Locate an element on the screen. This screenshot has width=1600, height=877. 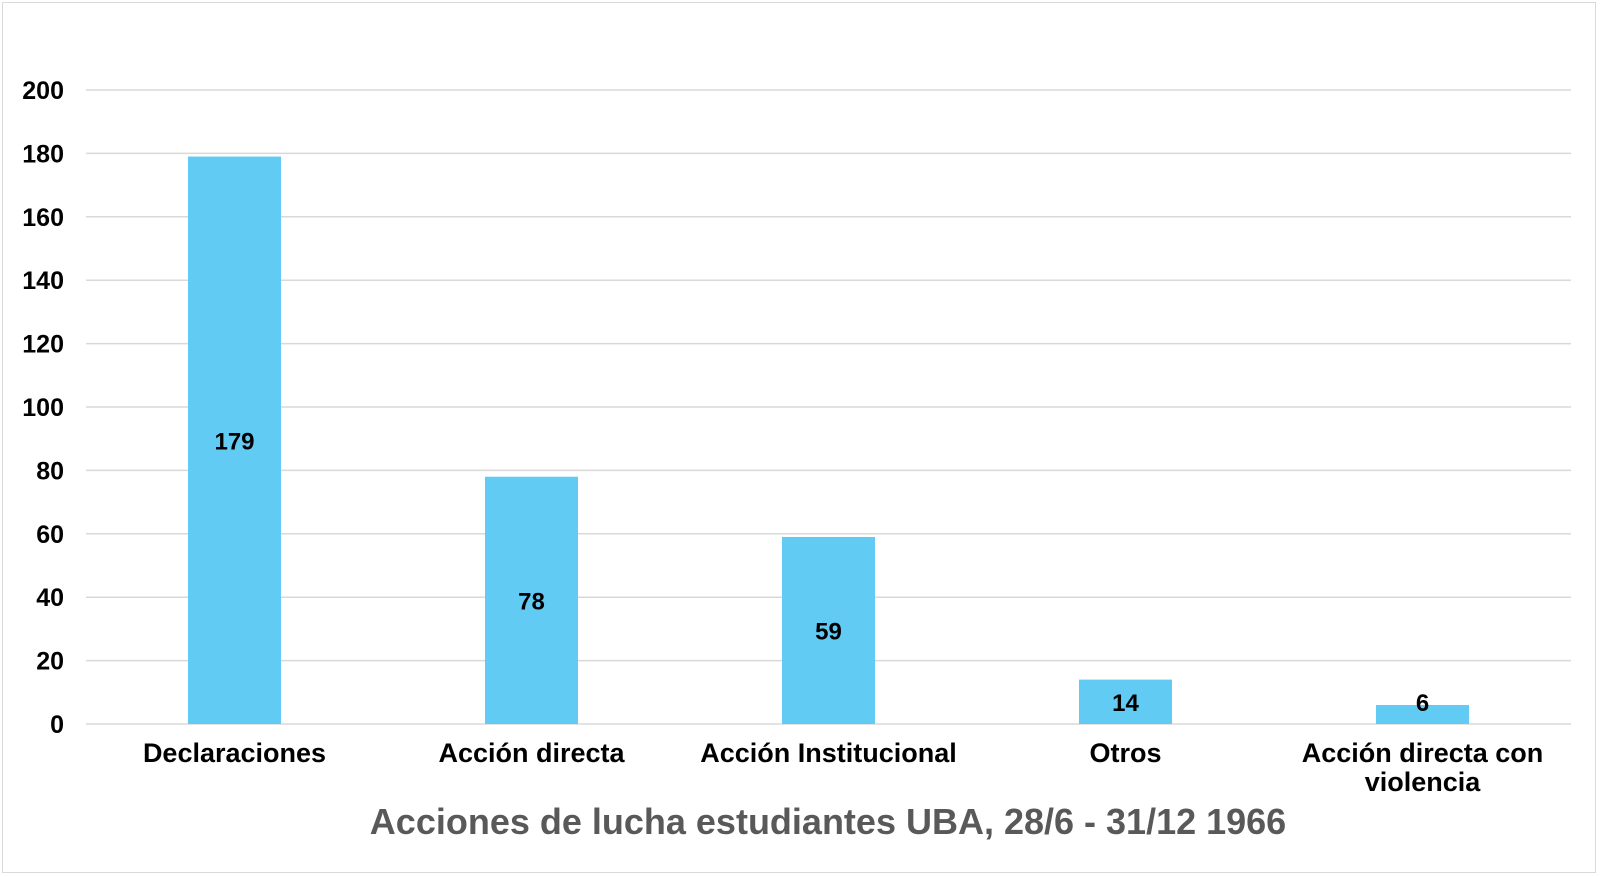
y-tick-label: 80 is located at coordinates (50, 471).